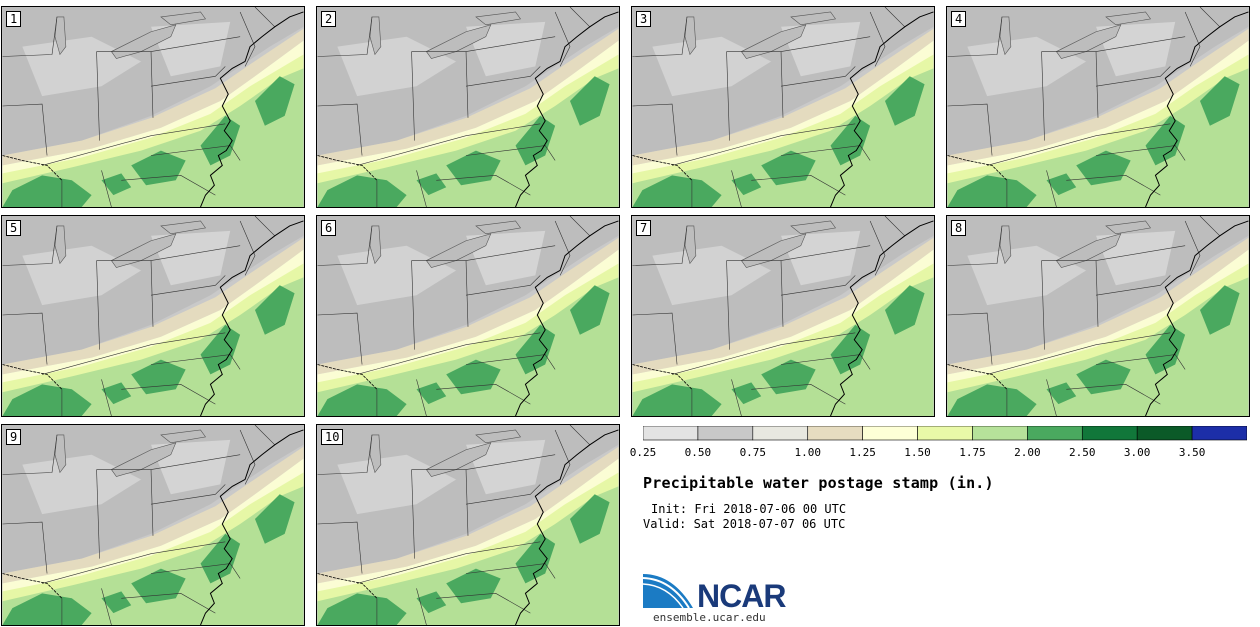 This screenshot has width=1260, height=627. What do you see at coordinates (668, 591) in the screenshot?
I see `ncar-logo-icon` at bounding box center [668, 591].